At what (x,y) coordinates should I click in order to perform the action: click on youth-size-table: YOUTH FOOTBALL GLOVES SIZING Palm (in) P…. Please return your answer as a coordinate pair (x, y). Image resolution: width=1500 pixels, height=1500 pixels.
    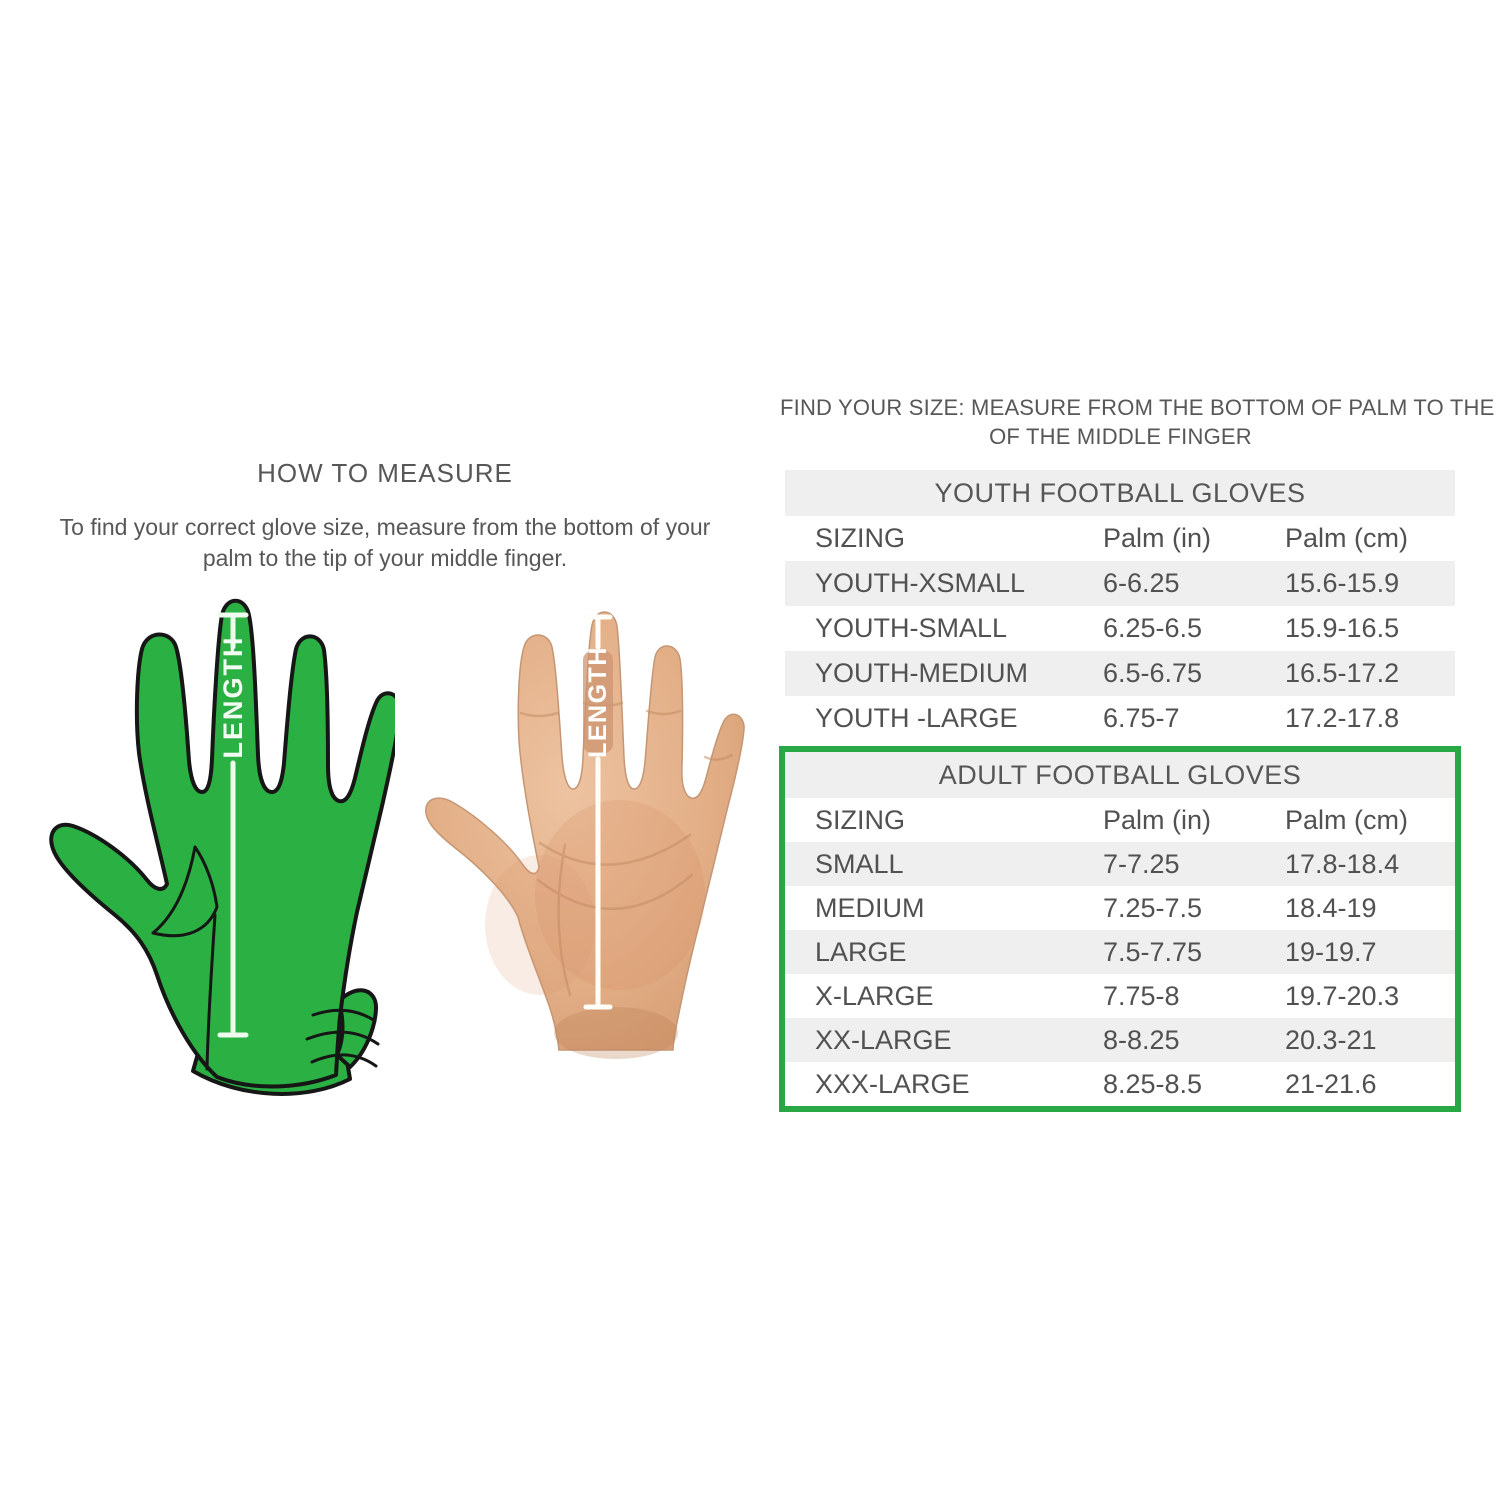
    Looking at the image, I should click on (1120, 605).